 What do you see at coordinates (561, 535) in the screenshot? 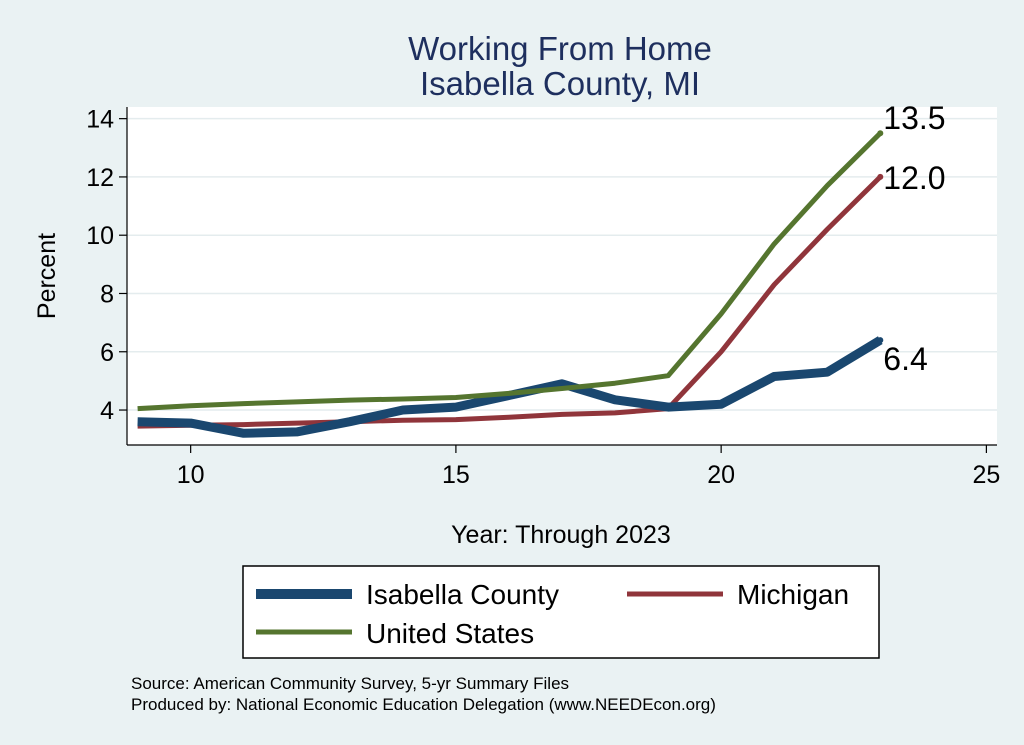
I see `x-axis-label: Year: Through 2023` at bounding box center [561, 535].